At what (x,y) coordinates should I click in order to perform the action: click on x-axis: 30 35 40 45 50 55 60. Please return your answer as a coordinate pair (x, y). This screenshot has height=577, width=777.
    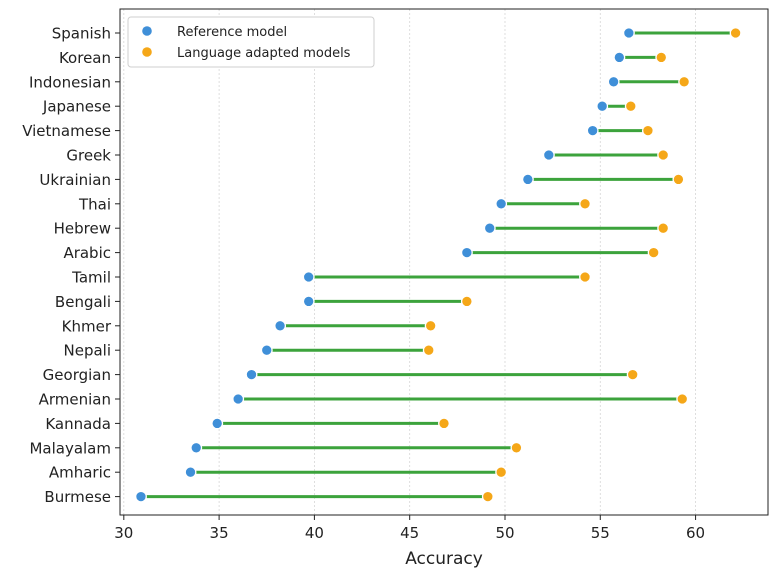
    Looking at the image, I should click on (409, 528).